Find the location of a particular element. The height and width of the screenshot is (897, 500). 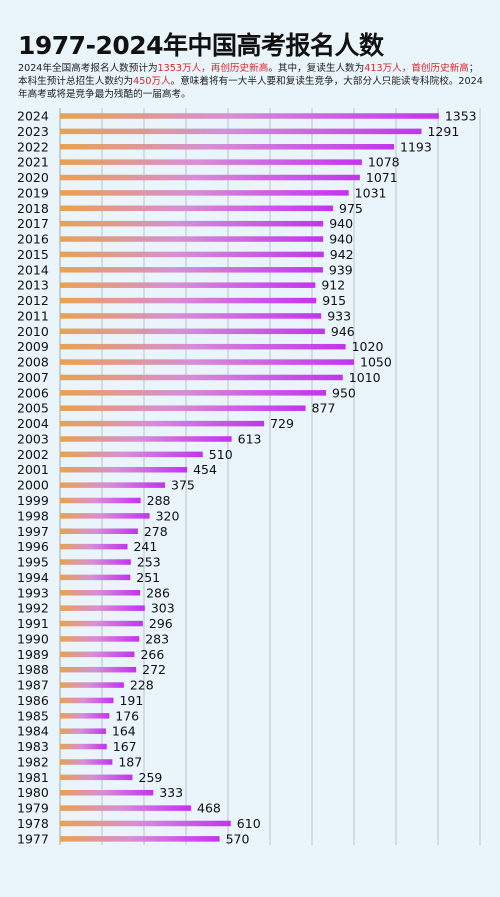

category-label: 2022 is located at coordinates (33, 146).